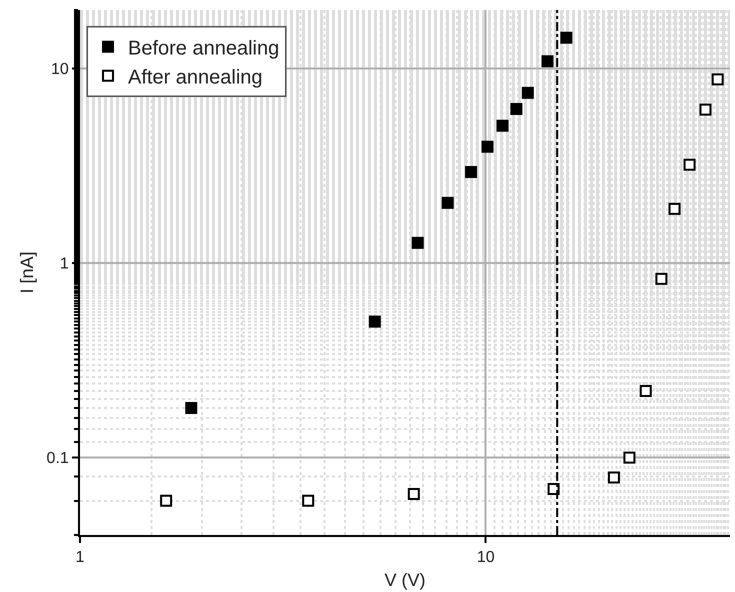  I want to click on y-tick-label: 0.1, so click(57, 459).